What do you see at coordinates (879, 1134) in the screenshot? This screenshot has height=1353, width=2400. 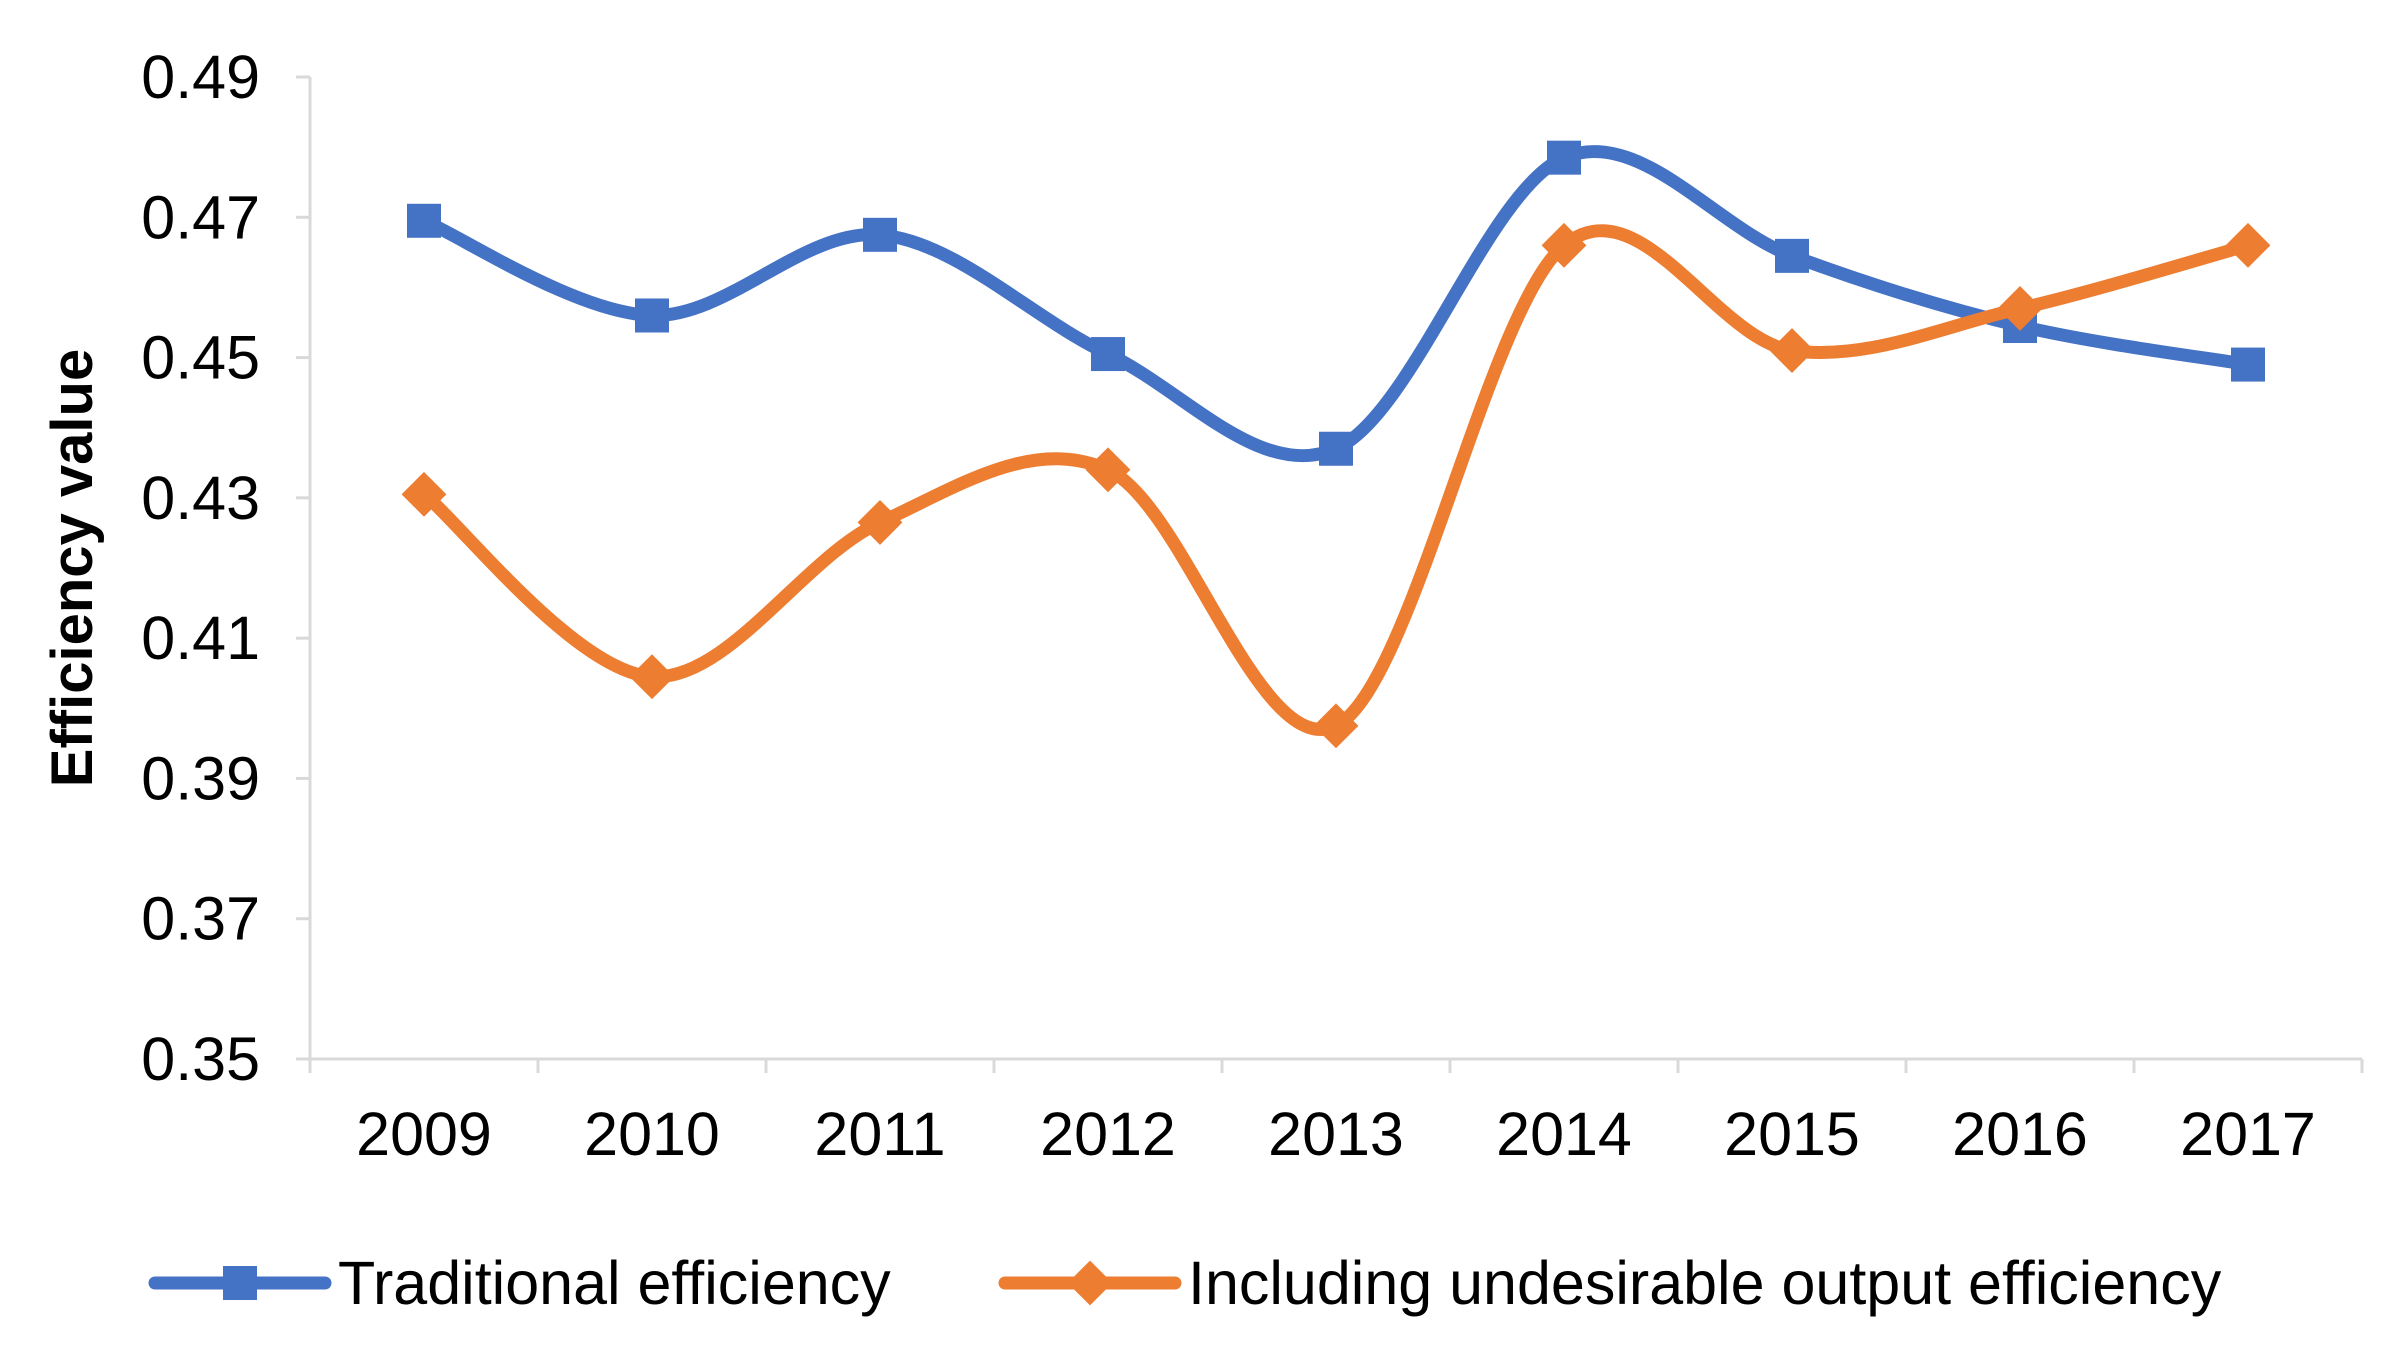 I see `x-tick-label: 2011` at bounding box center [879, 1134].